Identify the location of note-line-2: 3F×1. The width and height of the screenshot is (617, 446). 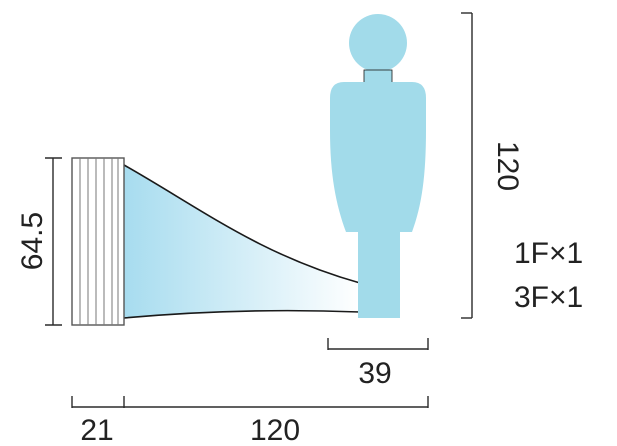
(548, 297).